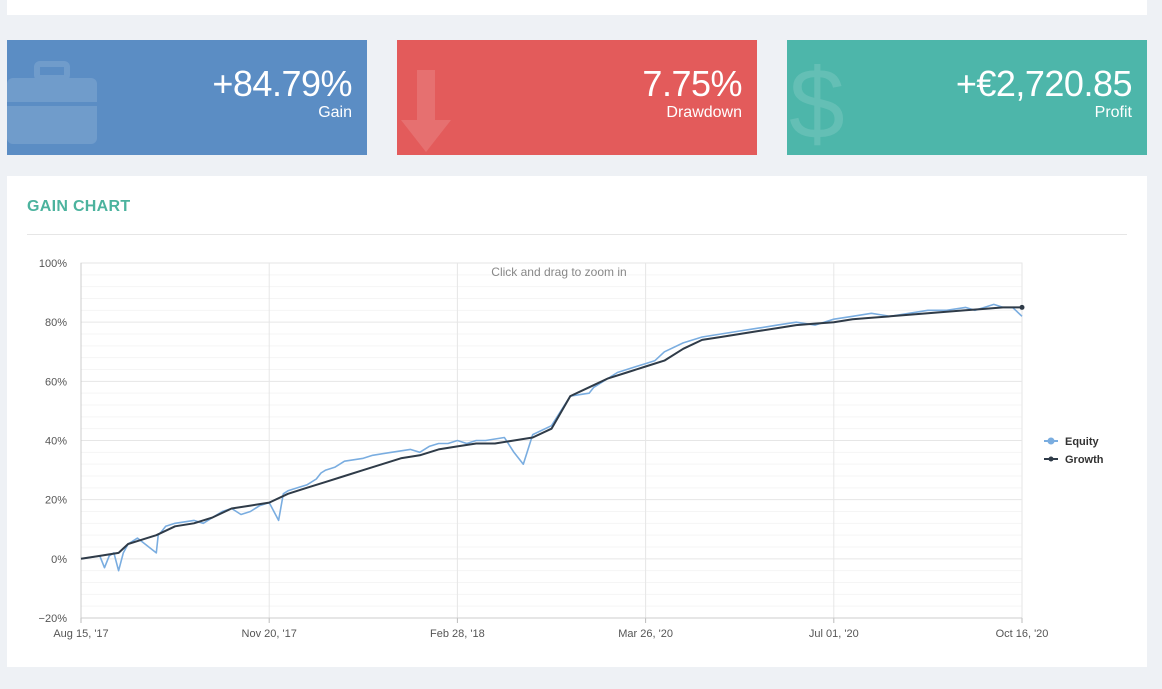 The image size is (1162, 689). I want to click on drawdown-value: 7.75%, so click(692, 83).